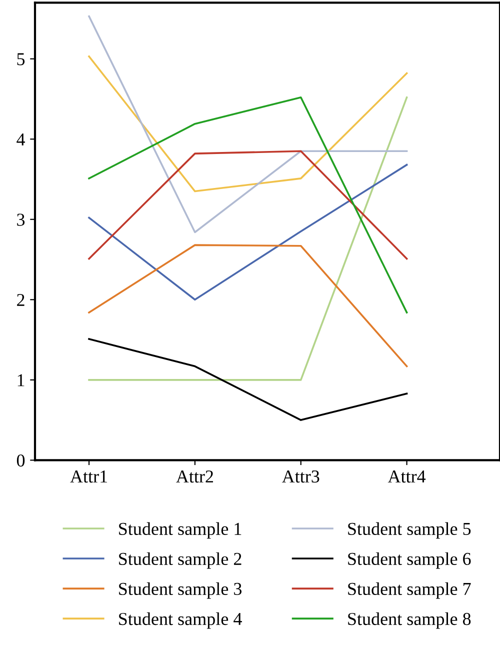 The width and height of the screenshot is (500, 665). Describe the element at coordinates (20, 139) in the screenshot. I see `y-tick-label: 4` at that location.